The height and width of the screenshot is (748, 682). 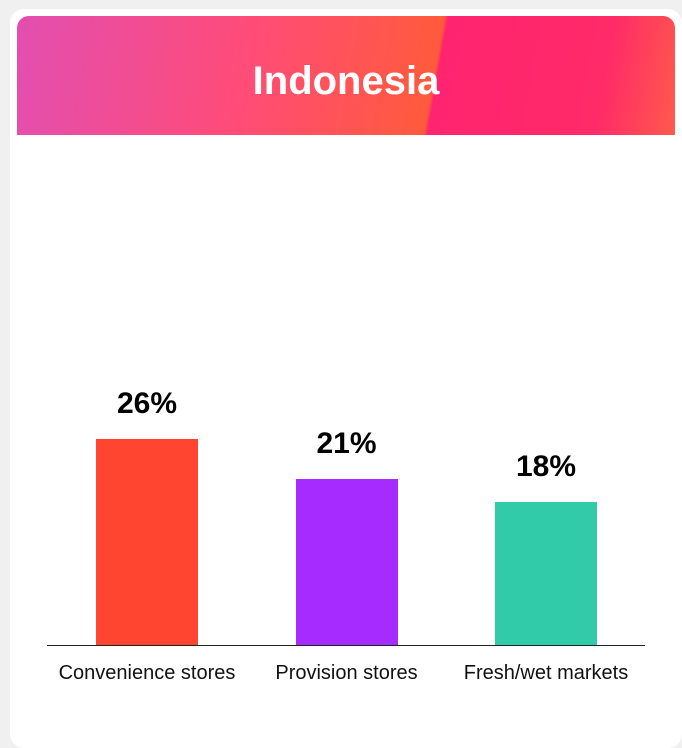 I want to click on x-tick-label: Provision stores, so click(x=346, y=673).